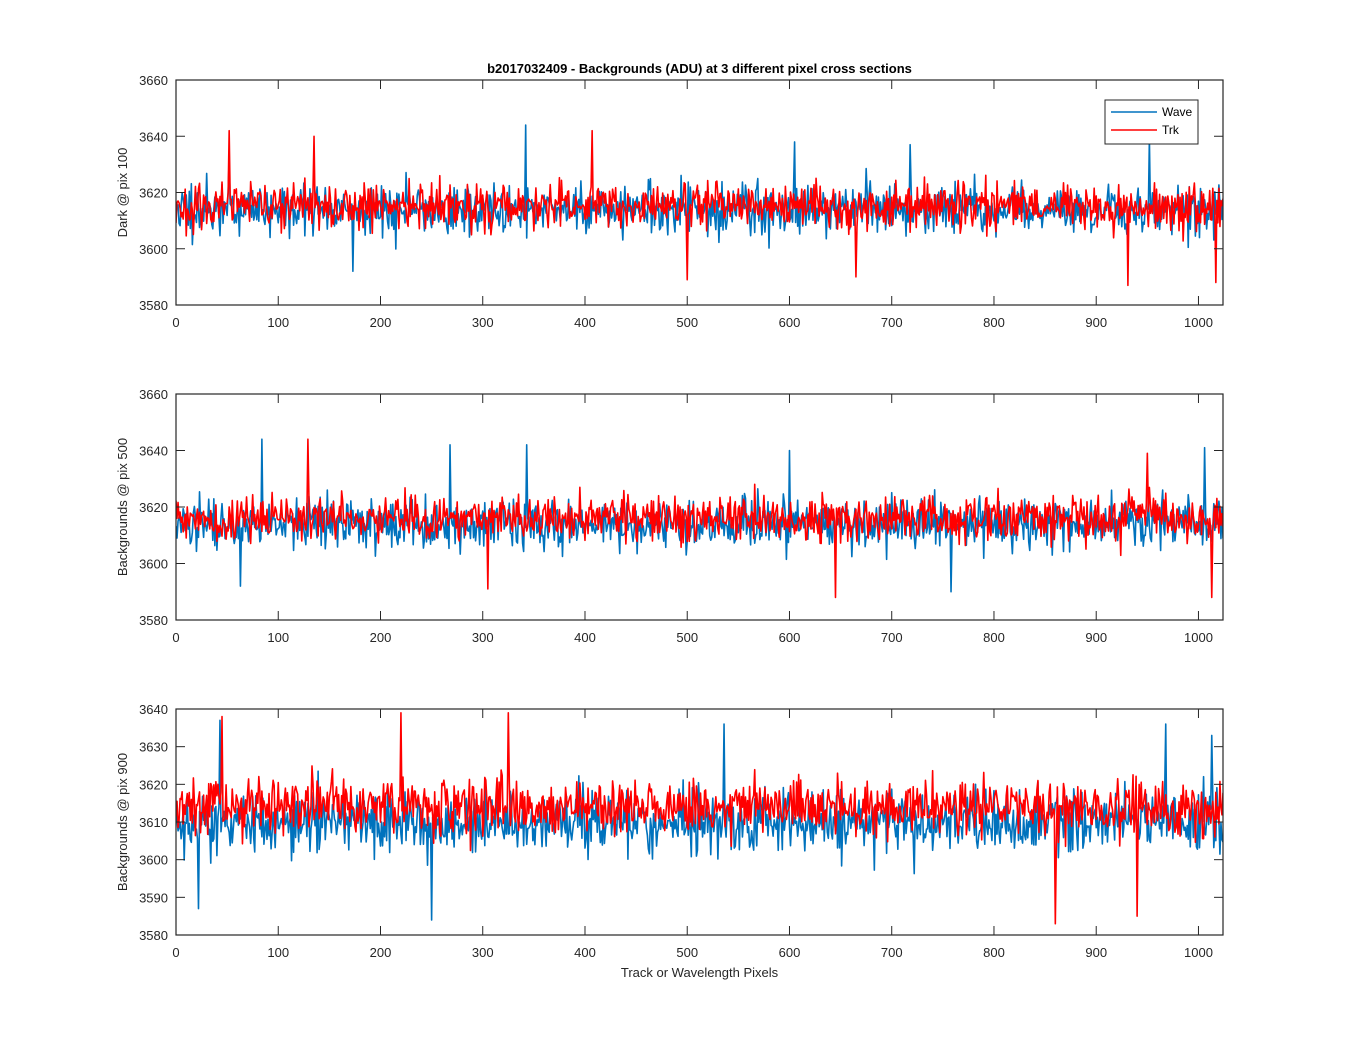 The width and height of the screenshot is (1350, 1050). What do you see at coordinates (153, 822) in the screenshot?
I see `y-tick-label: 3610` at bounding box center [153, 822].